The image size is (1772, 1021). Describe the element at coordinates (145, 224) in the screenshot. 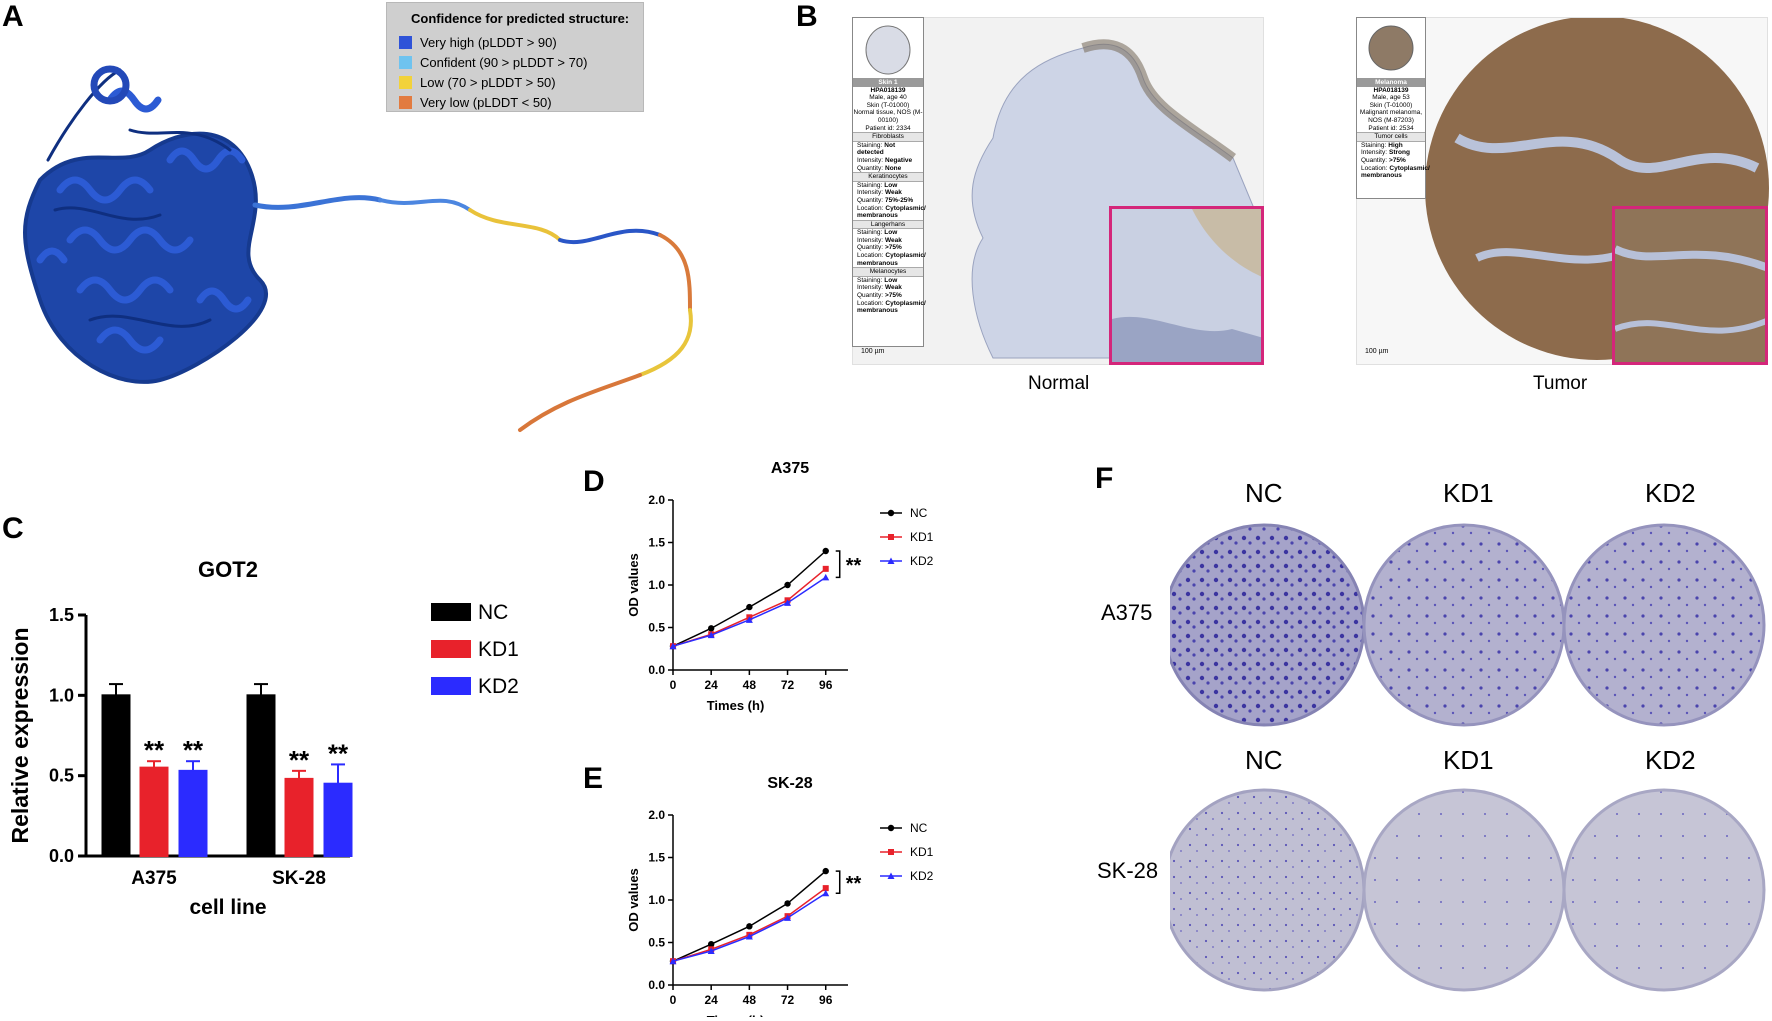

I see `structured-domain` at that location.